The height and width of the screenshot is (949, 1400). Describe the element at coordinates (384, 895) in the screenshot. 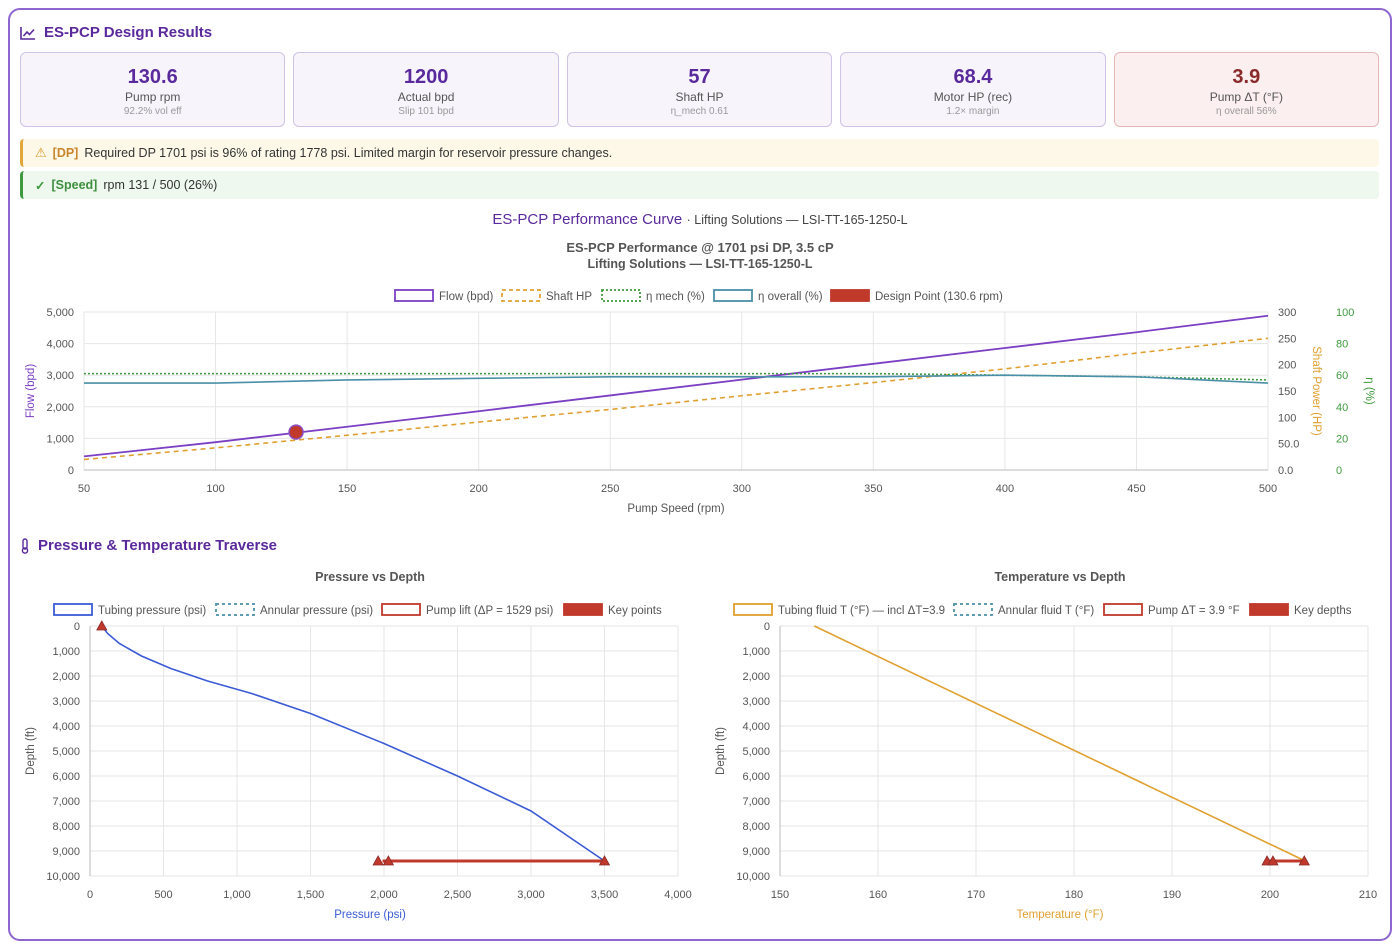

I see `x-tick-label: 2,000` at that location.